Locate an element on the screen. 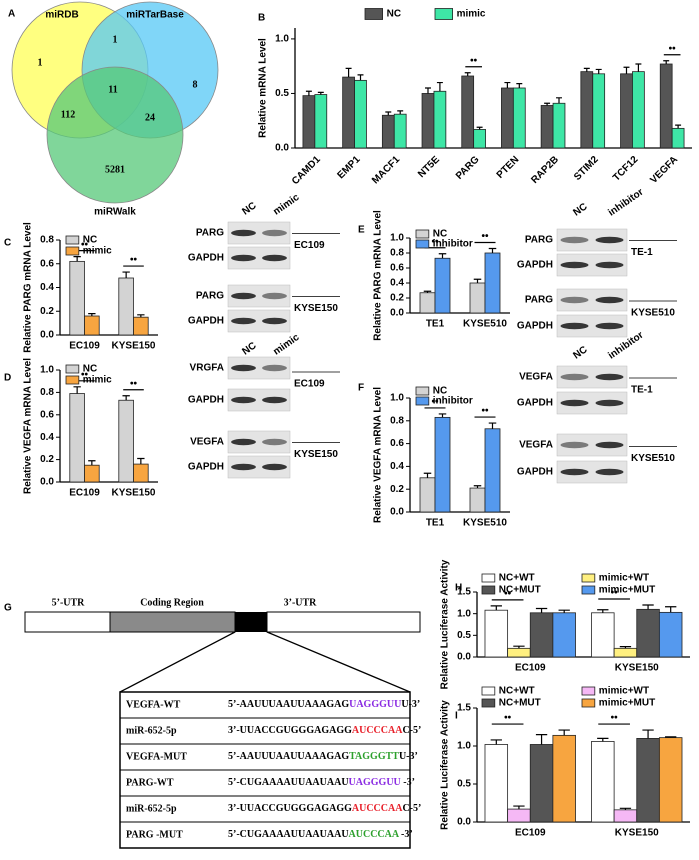 This screenshot has height=860, width=699. x-tick-label: STIM2 is located at coordinates (586, 168).